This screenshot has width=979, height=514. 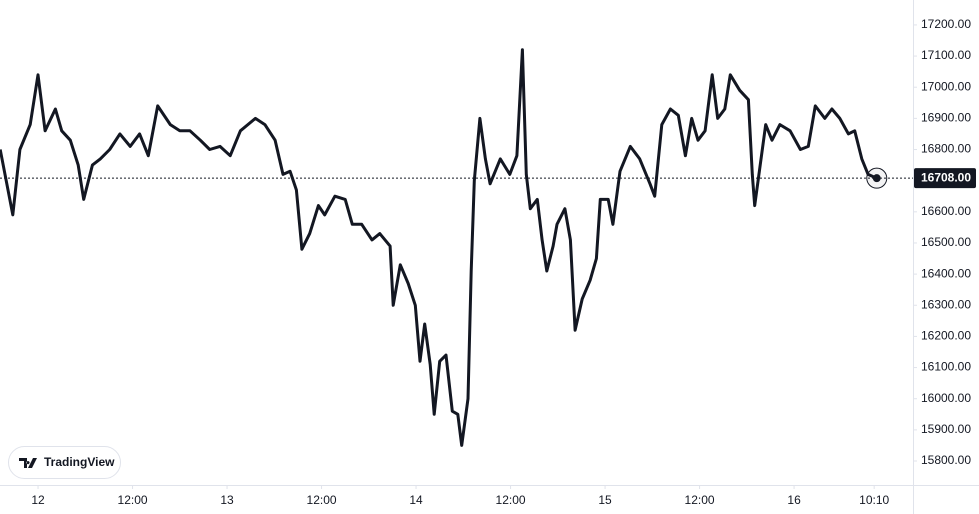 What do you see at coordinates (946, 367) in the screenshot?
I see `y-tick-label: 16100.00` at bounding box center [946, 367].